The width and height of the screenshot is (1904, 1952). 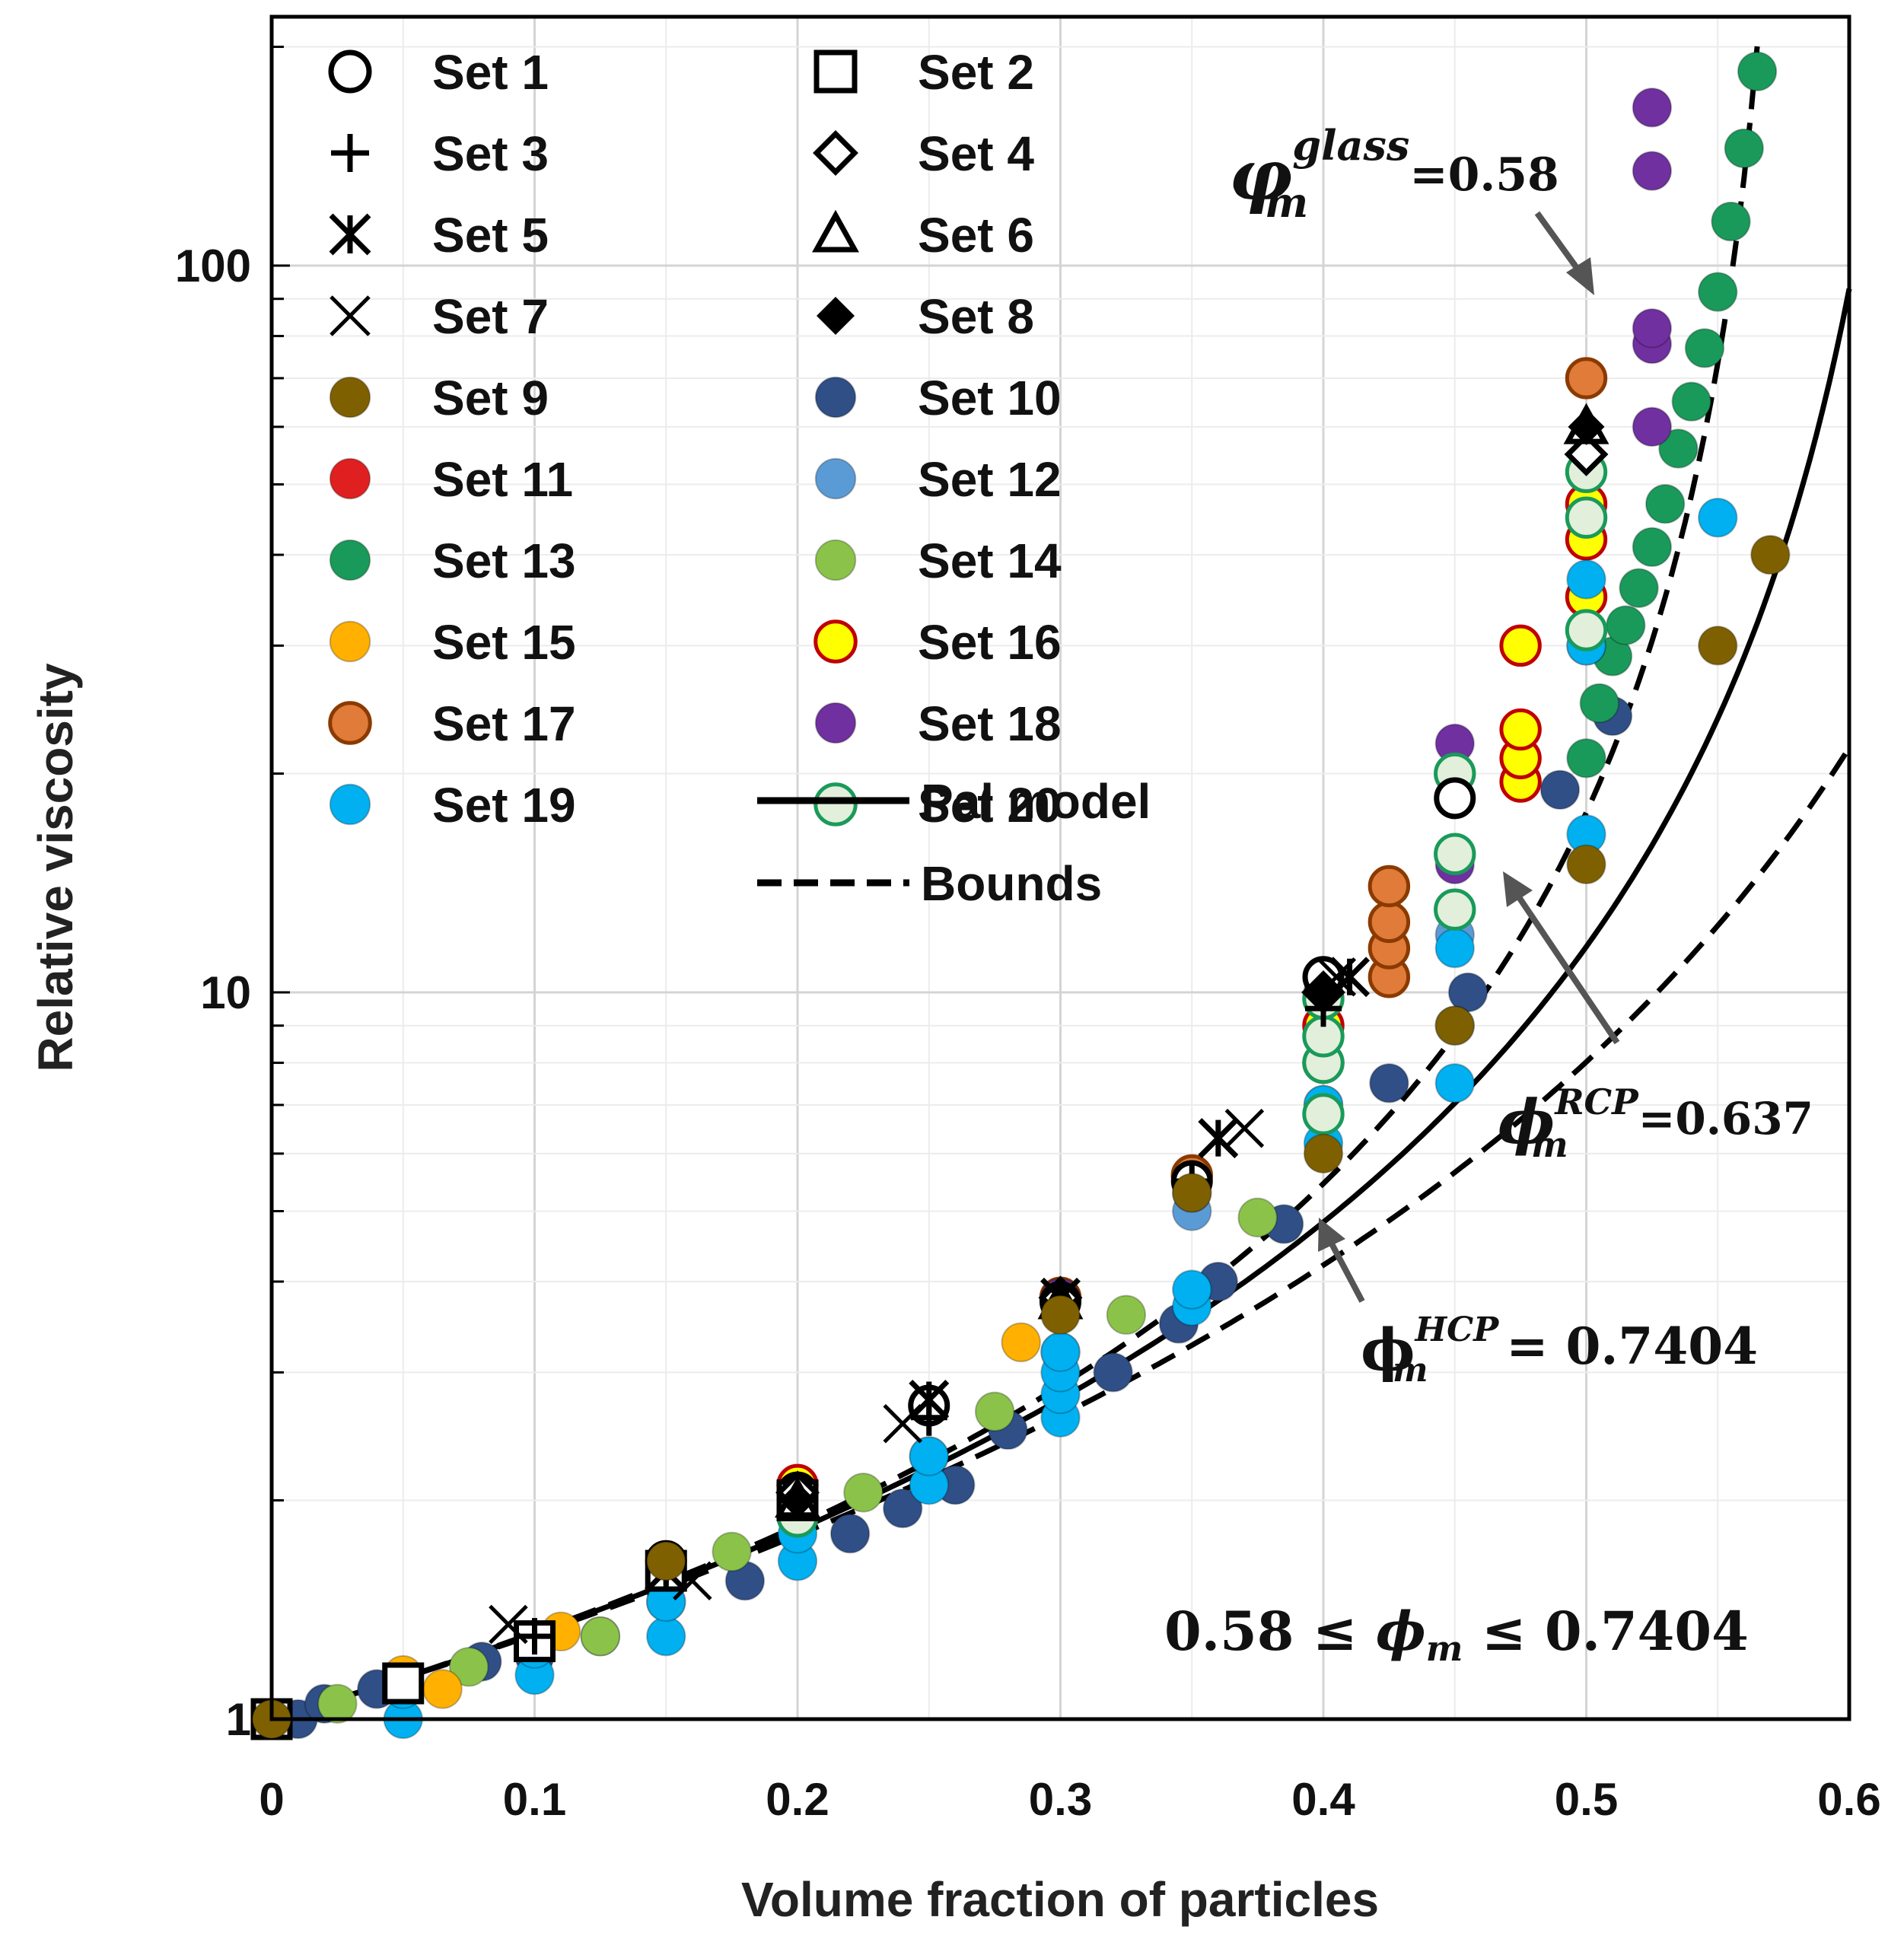 What do you see at coordinates (990, 398) in the screenshot?
I see `legend-label-set-10: Set 10` at bounding box center [990, 398].